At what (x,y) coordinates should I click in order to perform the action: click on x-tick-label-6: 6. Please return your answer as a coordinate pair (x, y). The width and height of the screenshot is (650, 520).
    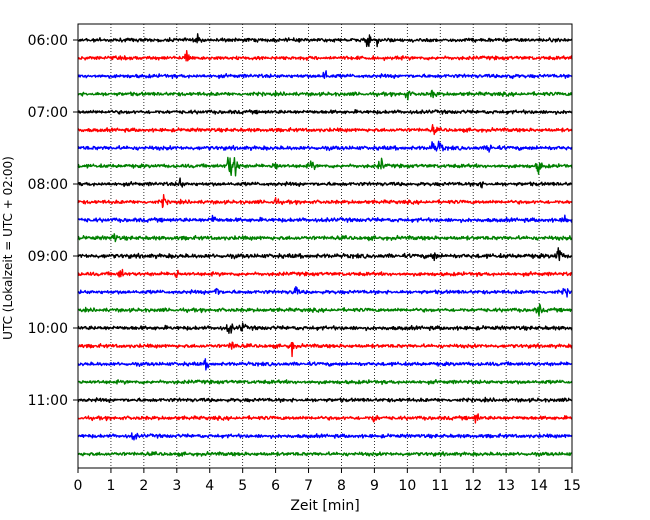
    Looking at the image, I should click on (275, 486).